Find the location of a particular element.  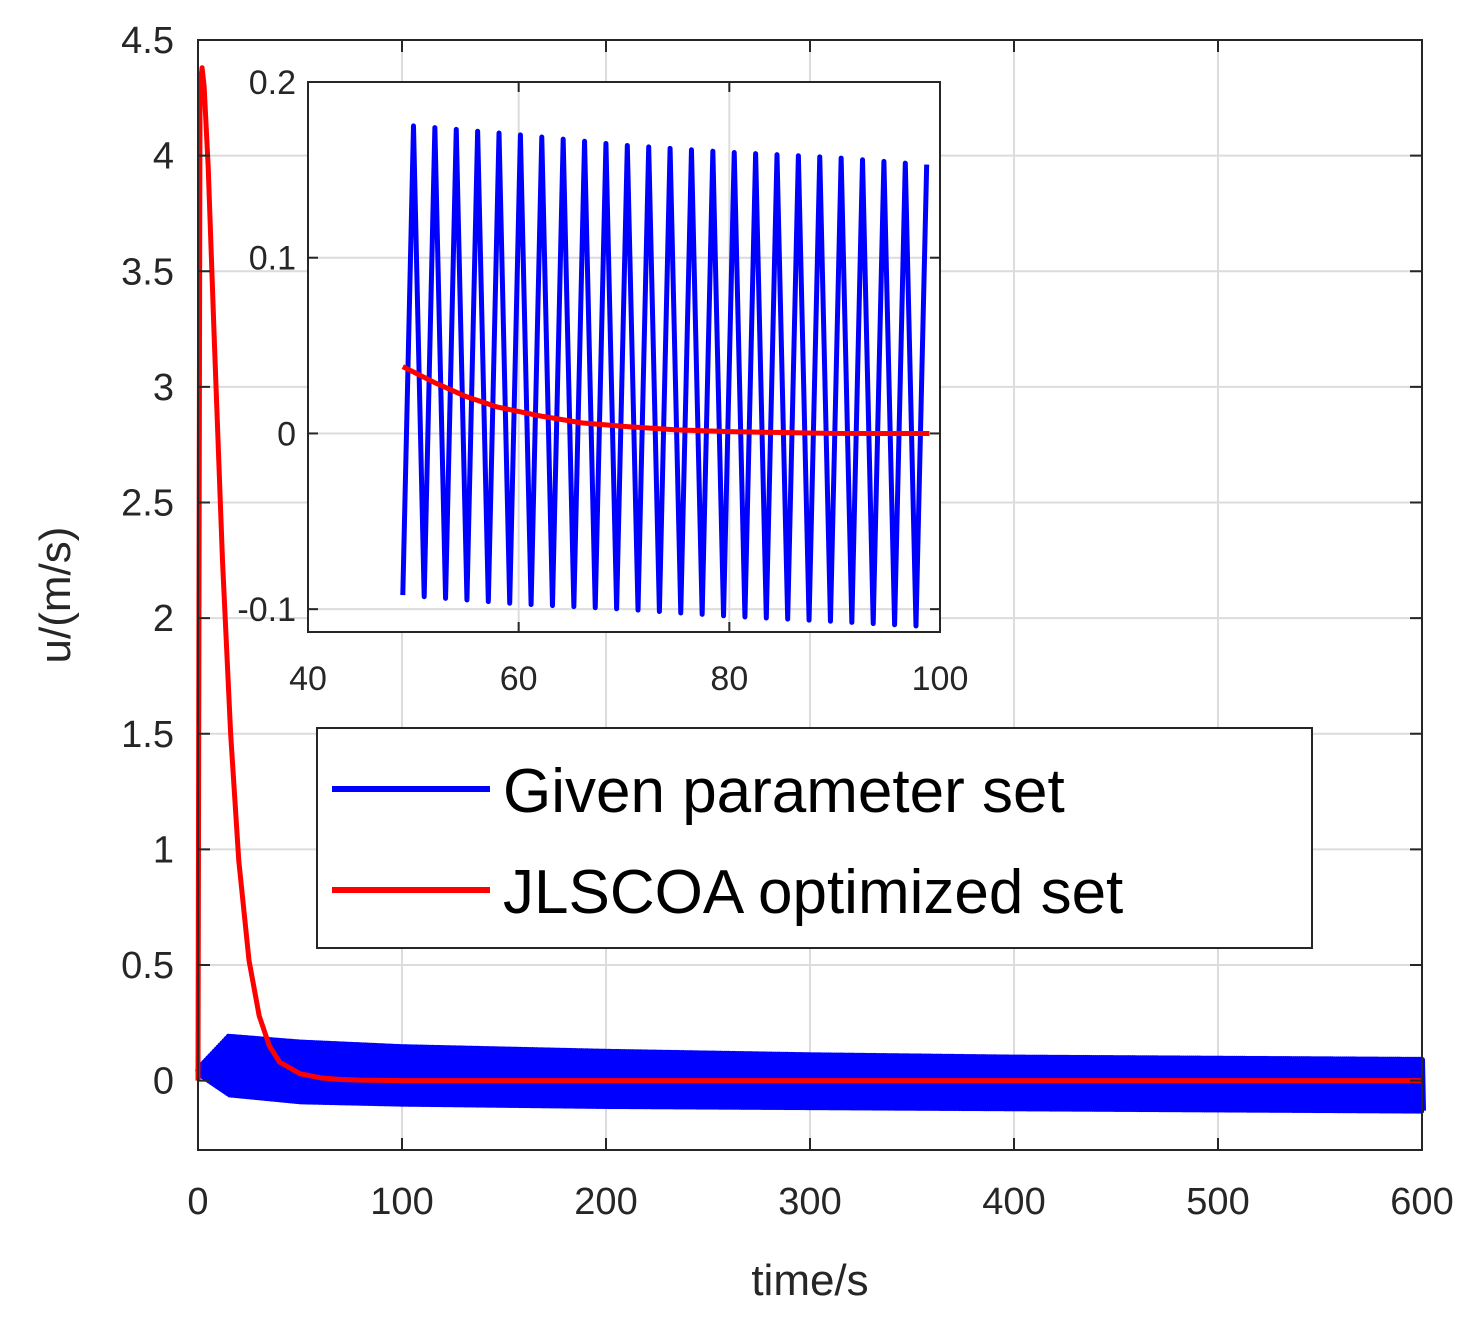

y-tick-label: 2 is located at coordinates (163, 619).